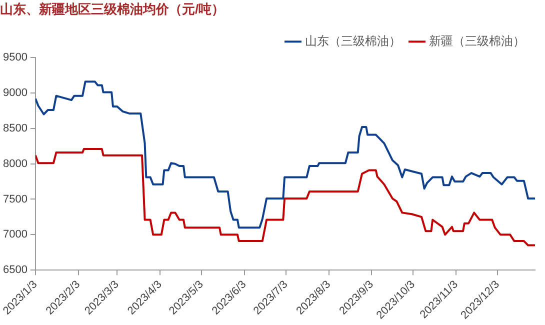 The height and width of the screenshot is (325, 545). What do you see at coordinates (15, 270) in the screenshot?
I see `y-tick-label: 6500` at bounding box center [15, 270].